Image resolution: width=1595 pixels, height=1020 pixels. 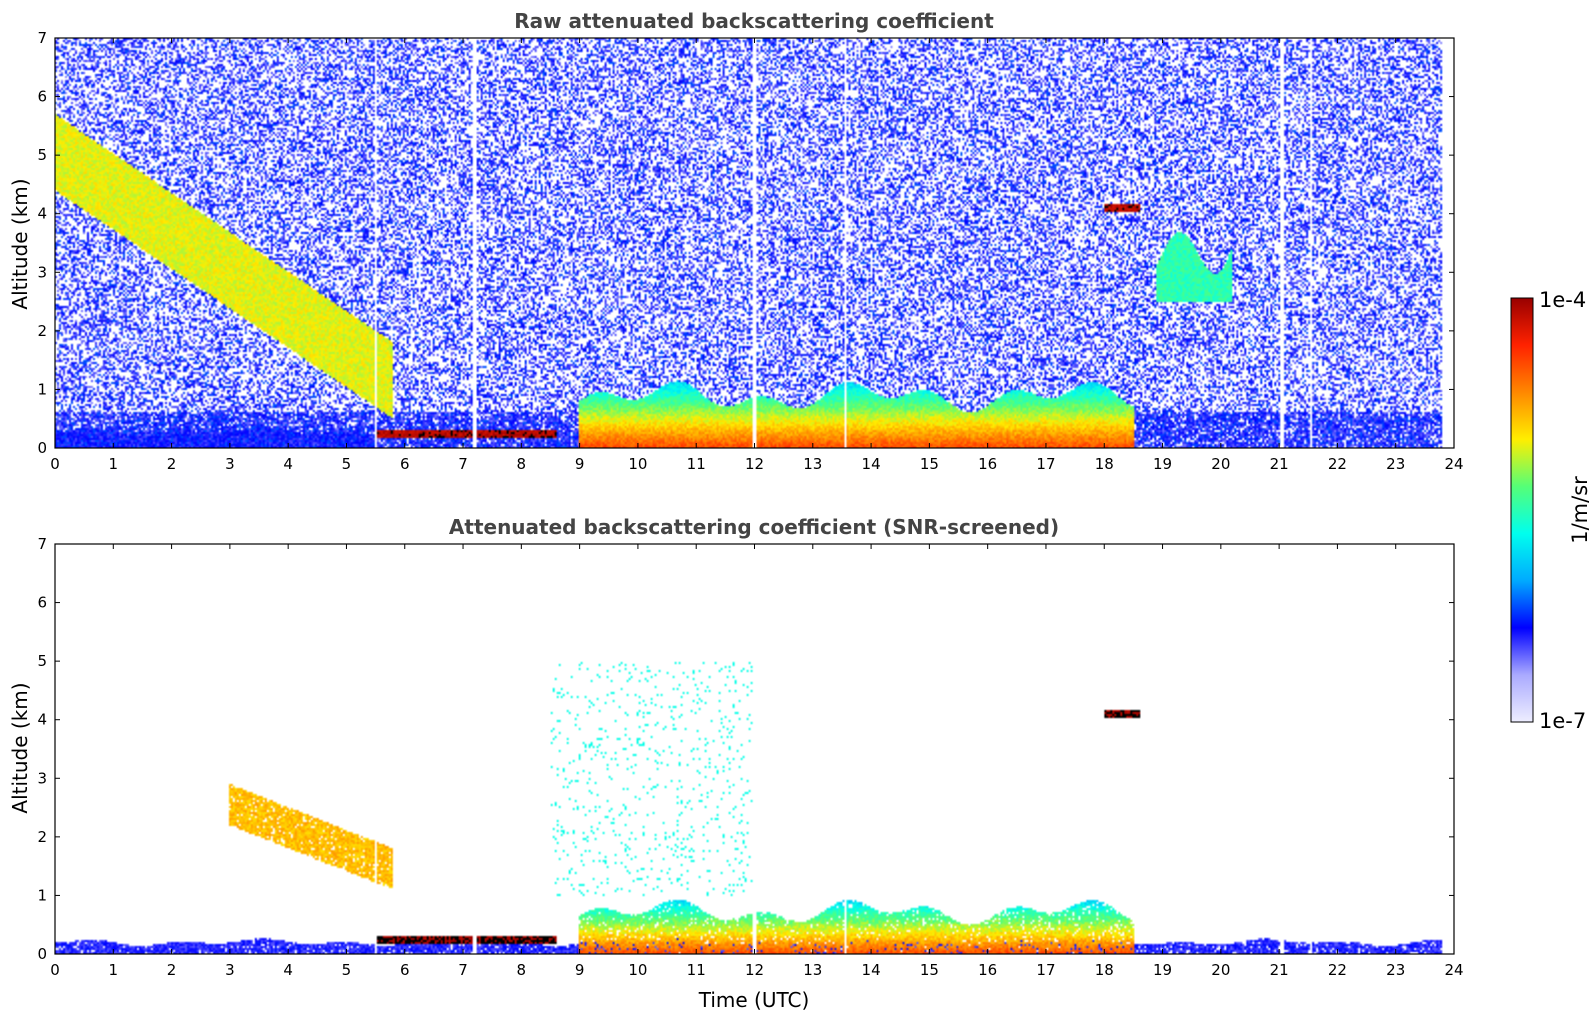 What do you see at coordinates (1551, 510) in the screenshot?
I see `colorbar: 1e-4 1e-7 1/m/sr` at bounding box center [1551, 510].